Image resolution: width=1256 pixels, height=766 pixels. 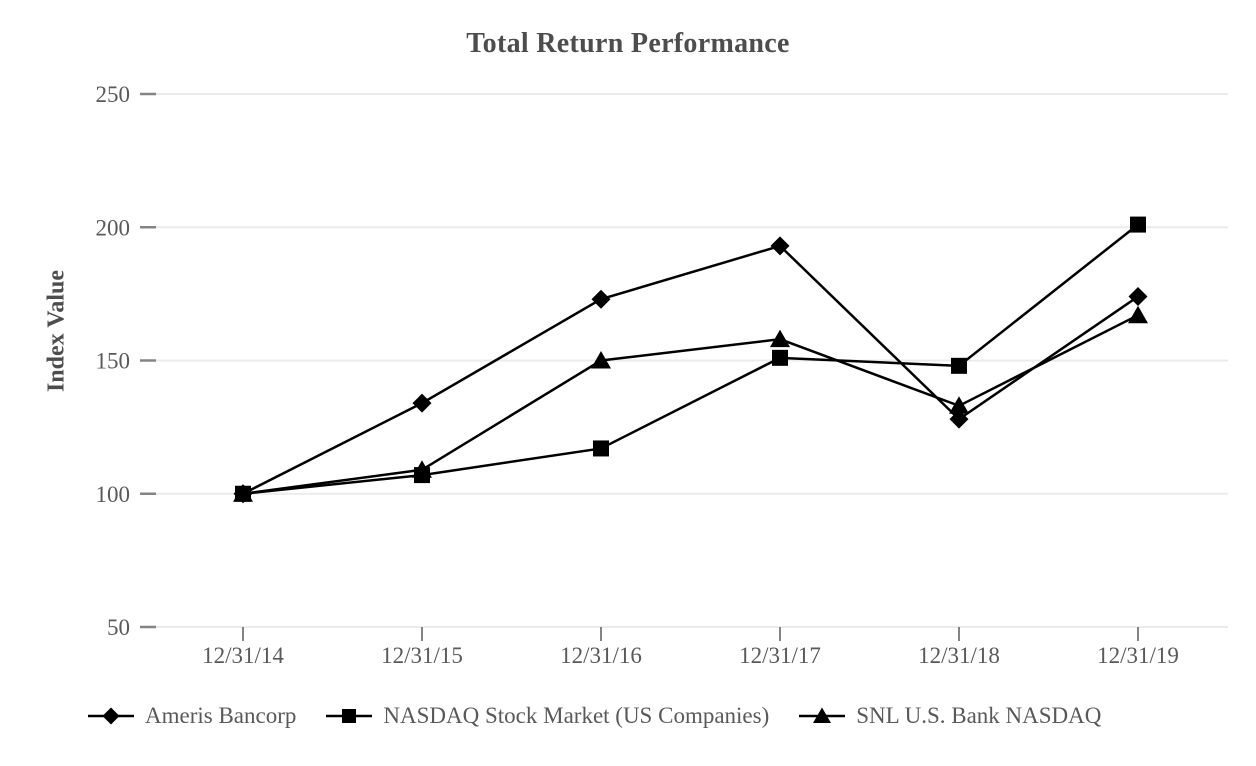 I want to click on y-tick-label: 150, so click(x=113, y=361).